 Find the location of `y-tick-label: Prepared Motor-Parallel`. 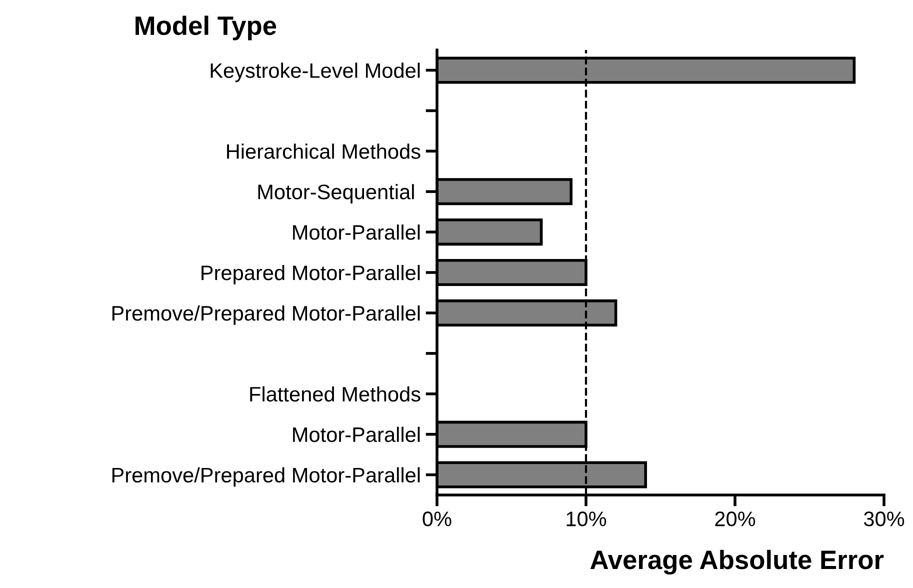

y-tick-label: Prepared Motor-Parallel is located at coordinates (311, 274).